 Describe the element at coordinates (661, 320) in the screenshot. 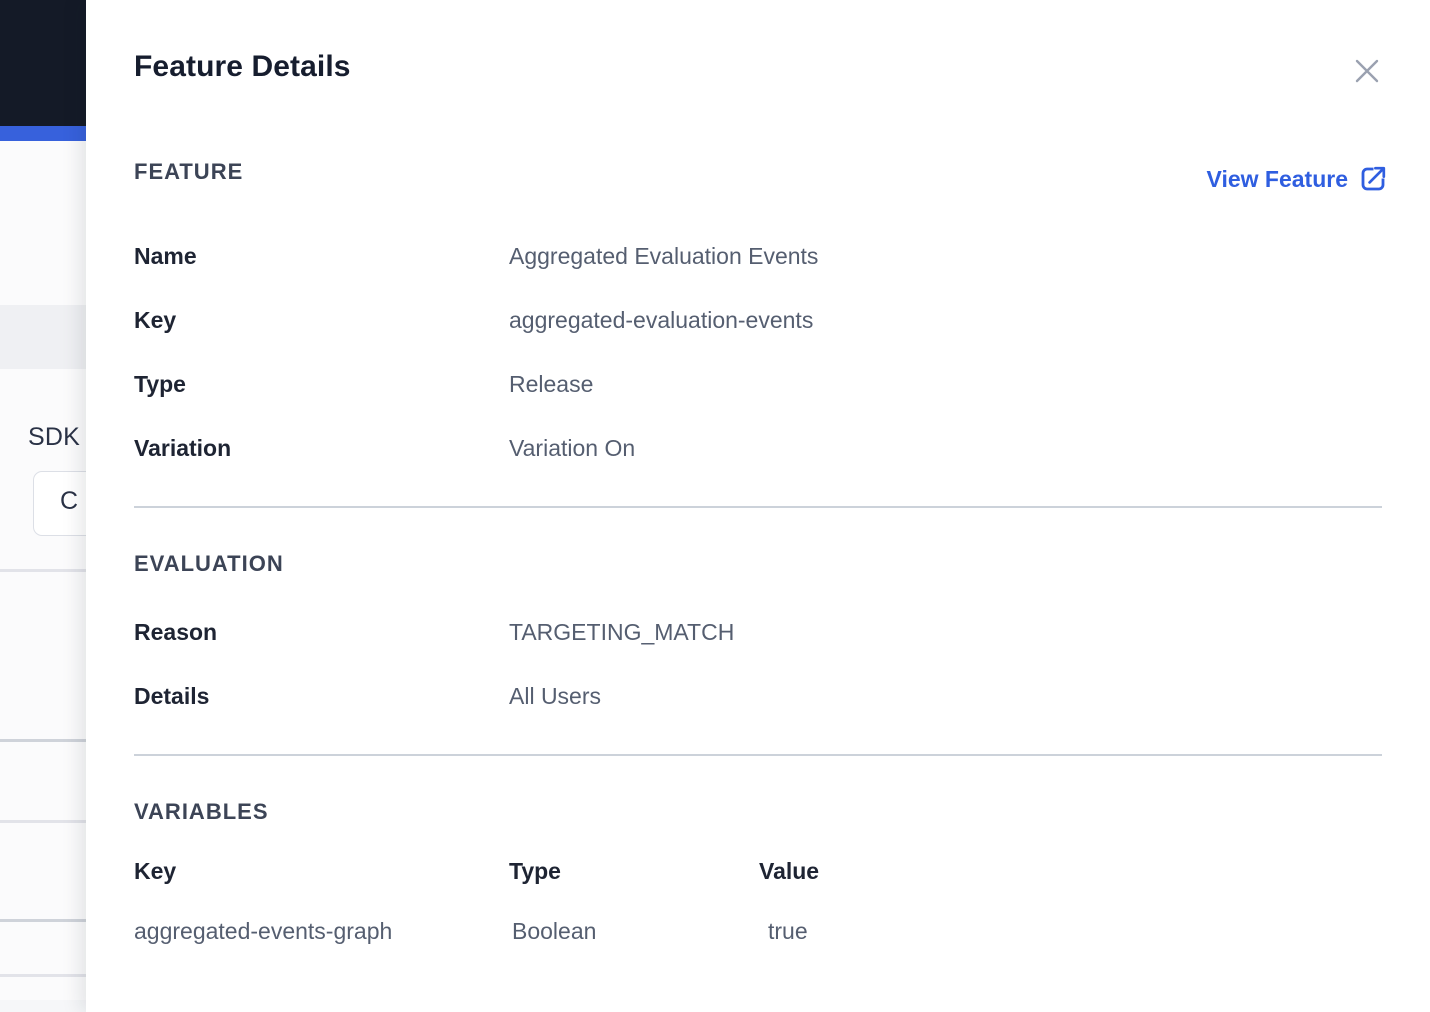

I see `field-value: aggregated-evaluation-events` at that location.